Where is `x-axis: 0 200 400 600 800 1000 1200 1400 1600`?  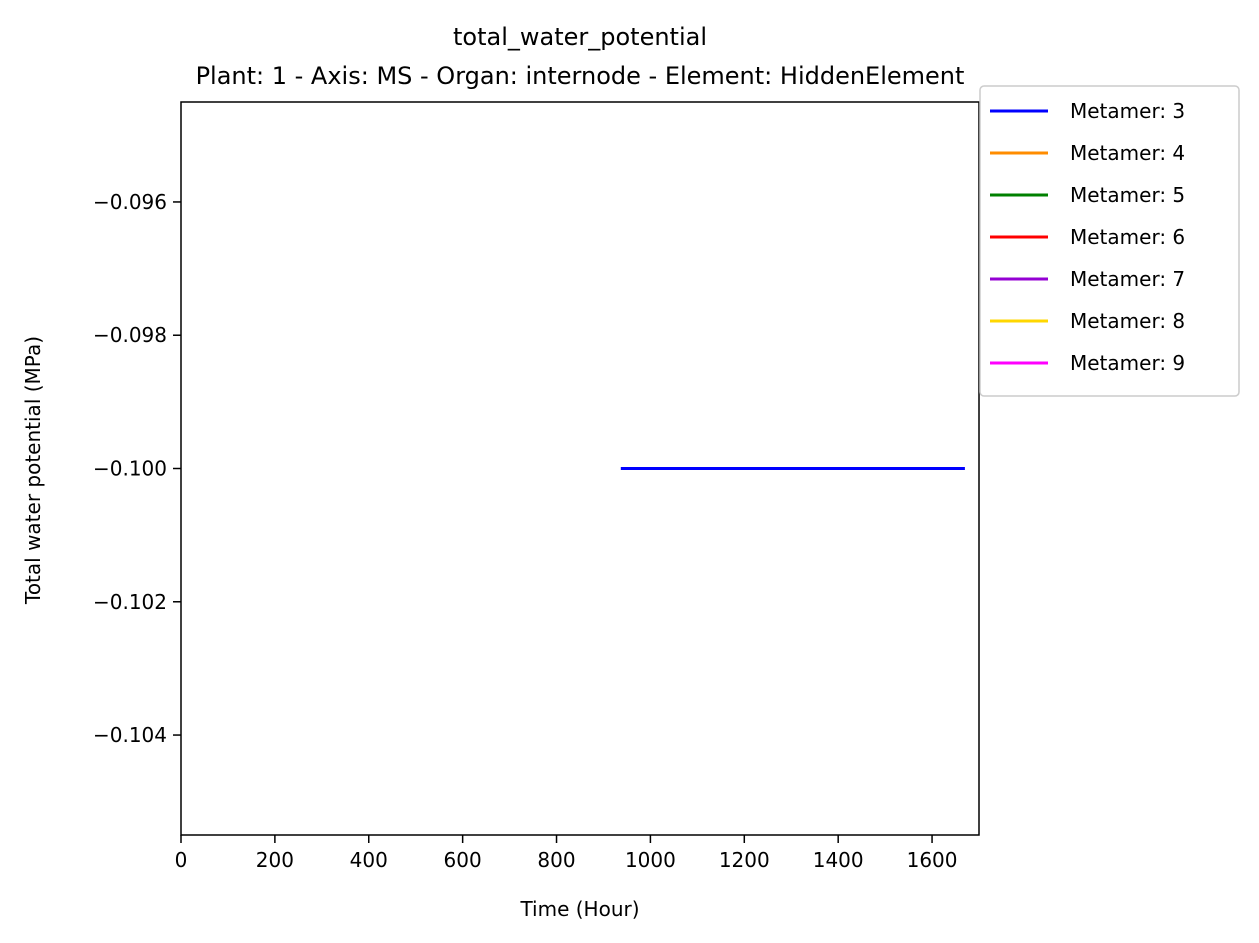
x-axis: 0 200 400 600 800 1000 1200 1400 1600 is located at coordinates (566, 853).